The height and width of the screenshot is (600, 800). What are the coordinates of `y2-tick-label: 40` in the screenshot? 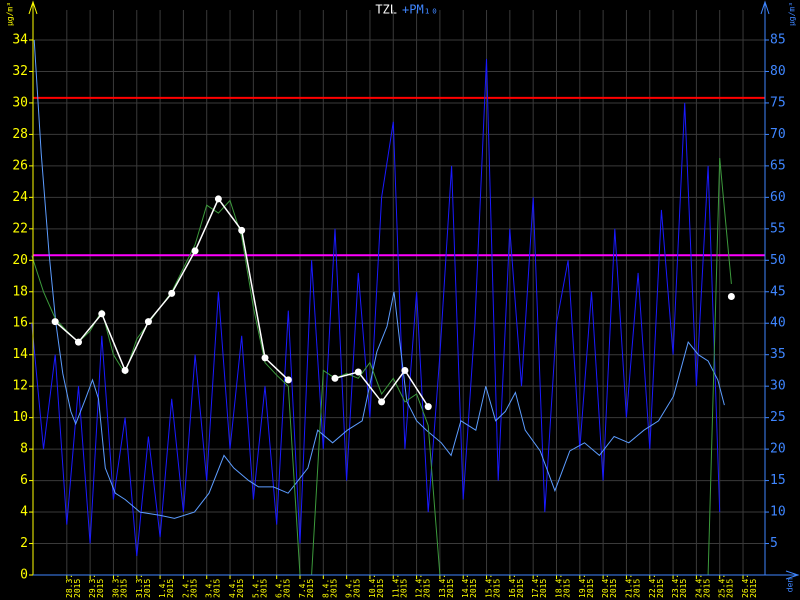 It's located at (778, 323).